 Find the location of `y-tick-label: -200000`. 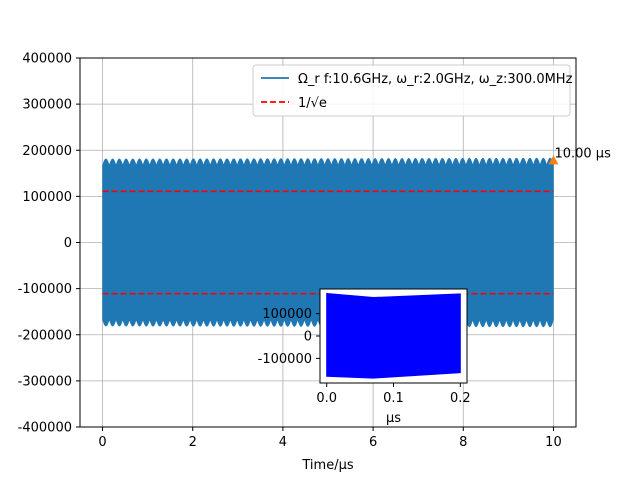

y-tick-label: -200000 is located at coordinates (45, 335).